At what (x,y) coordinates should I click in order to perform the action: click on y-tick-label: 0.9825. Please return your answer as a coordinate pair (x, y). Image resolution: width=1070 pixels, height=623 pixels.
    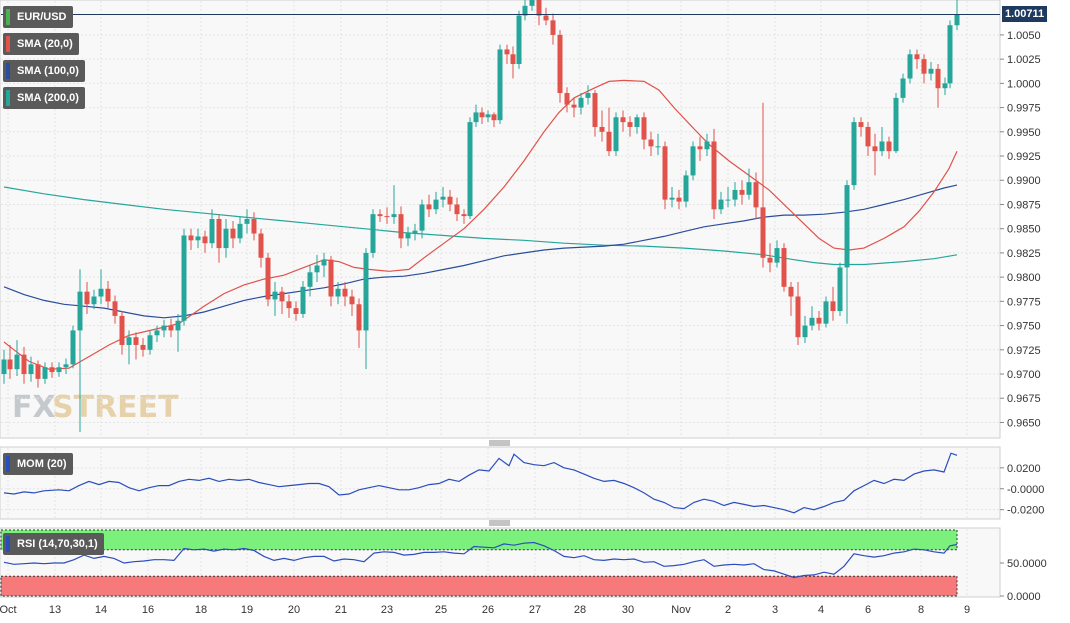
    Looking at the image, I should click on (1024, 254).